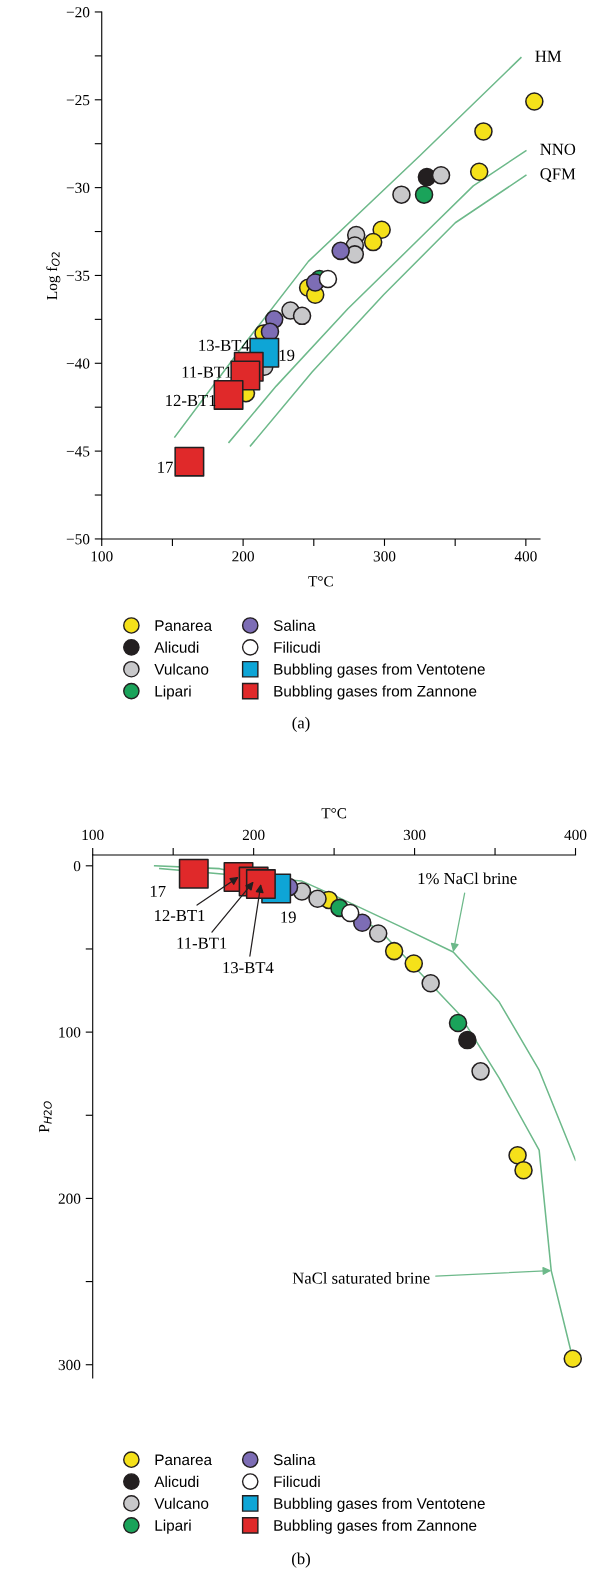 Image resolution: width=602 pixels, height=1574 pixels. What do you see at coordinates (77, 866) in the screenshot?
I see `y-tick-label: 0` at bounding box center [77, 866].